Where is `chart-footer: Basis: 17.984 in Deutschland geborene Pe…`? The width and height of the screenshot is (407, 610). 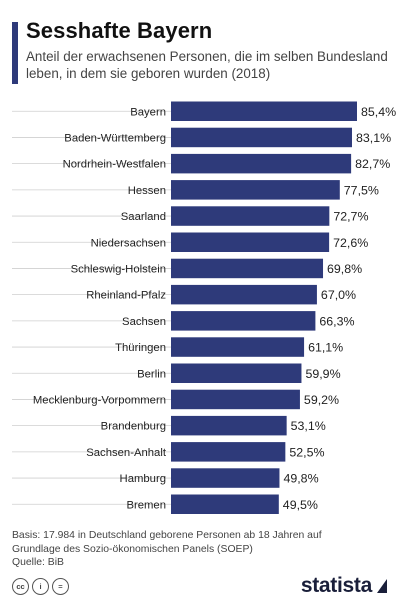 chart-footer: Basis: 17.984 in Deutschland geborene Pe… is located at coordinates (177, 549).